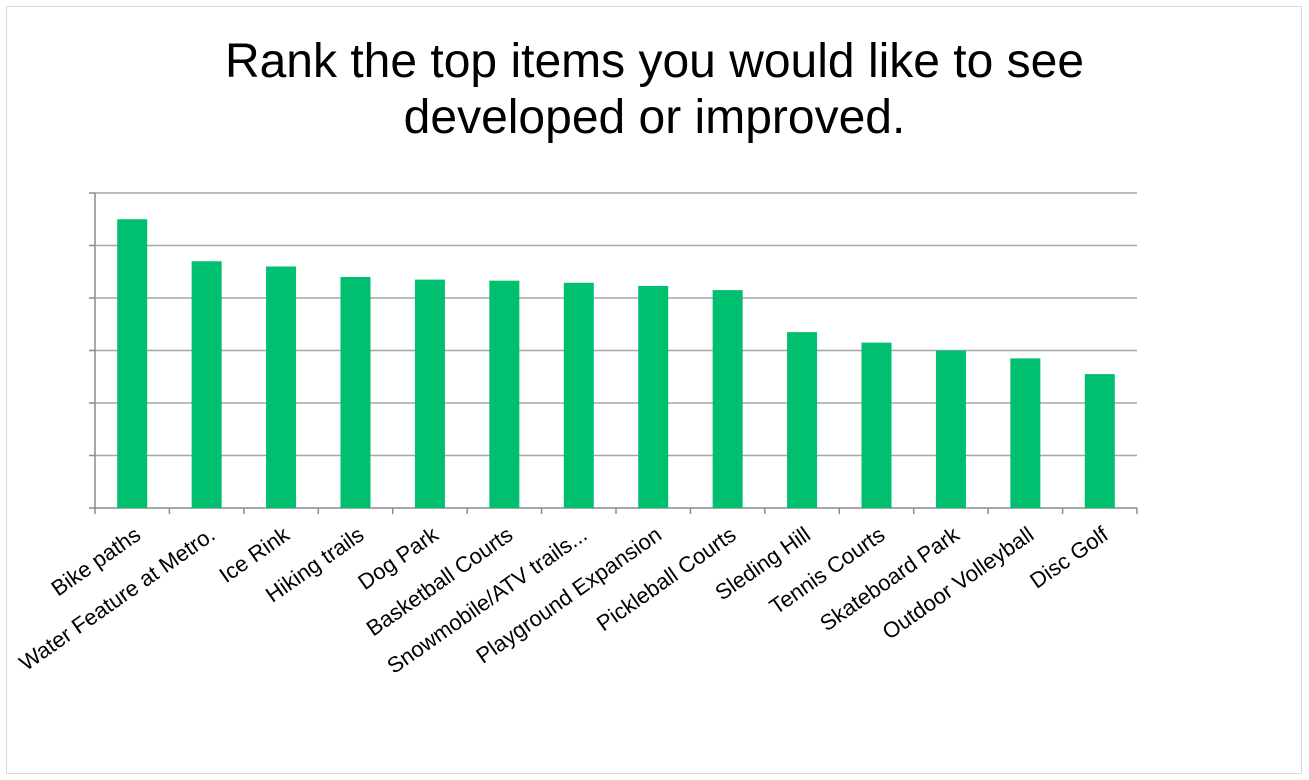  What do you see at coordinates (1069, 557) in the screenshot?
I see `category-label: Disc Golf` at bounding box center [1069, 557].